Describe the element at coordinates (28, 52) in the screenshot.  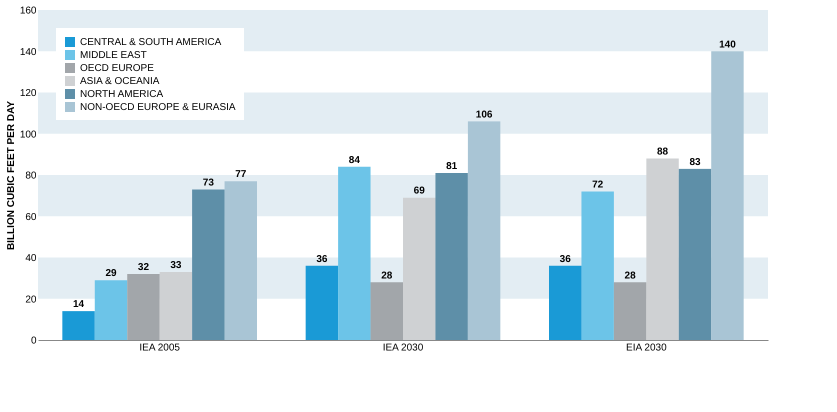
I see `y-tick-label: 140` at that location.